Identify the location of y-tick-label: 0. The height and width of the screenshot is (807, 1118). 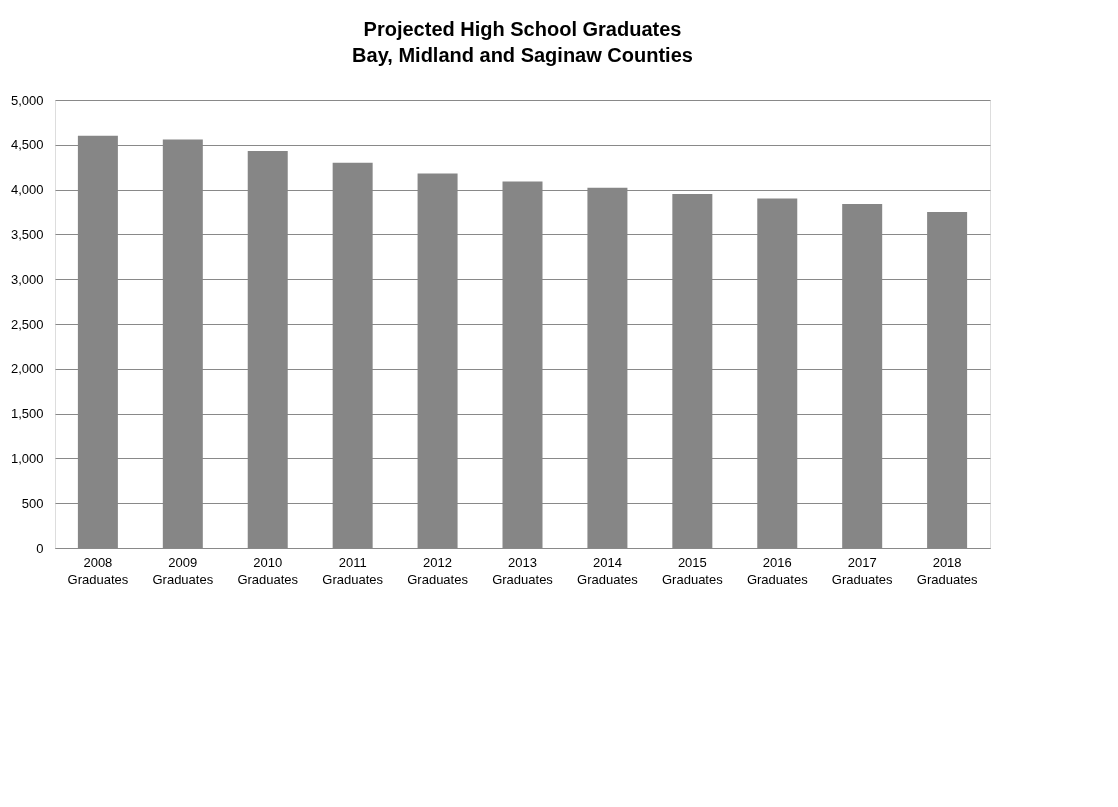
(40, 548).